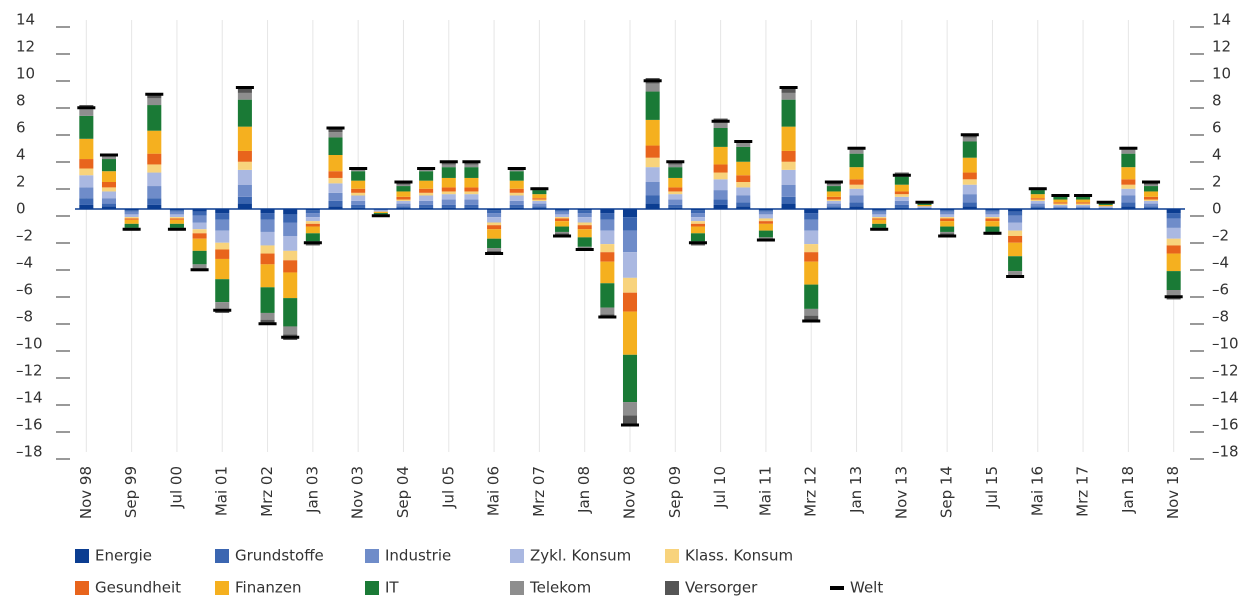 This screenshot has width=1243, height=602. What do you see at coordinates (1173, 492) in the screenshot?
I see `x-tick-label: Nov 18` at bounding box center [1173, 492].